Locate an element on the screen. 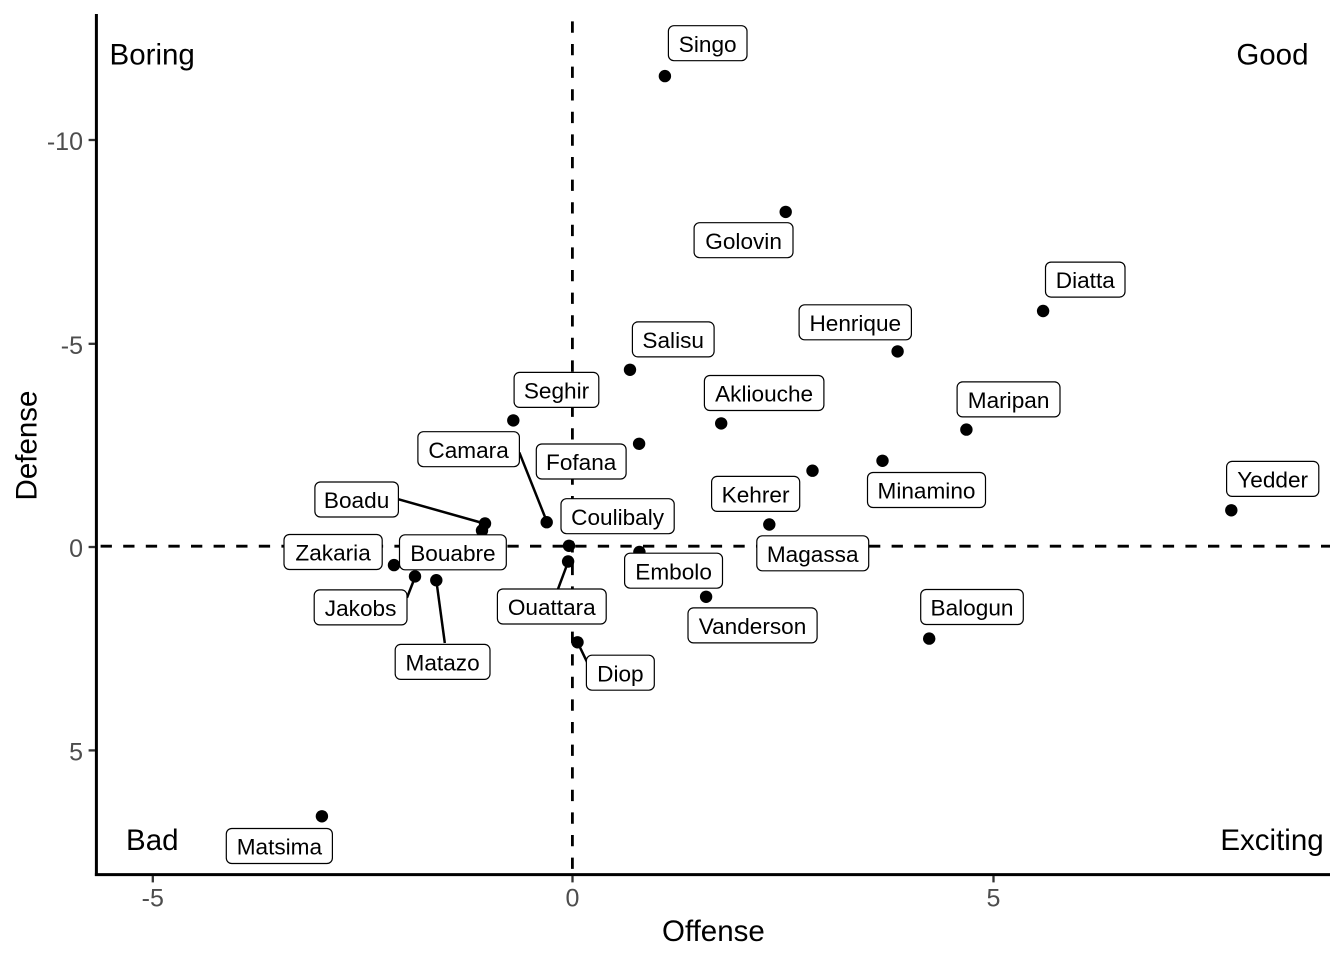  svg-text: Offense is located at coordinates (713, 931).